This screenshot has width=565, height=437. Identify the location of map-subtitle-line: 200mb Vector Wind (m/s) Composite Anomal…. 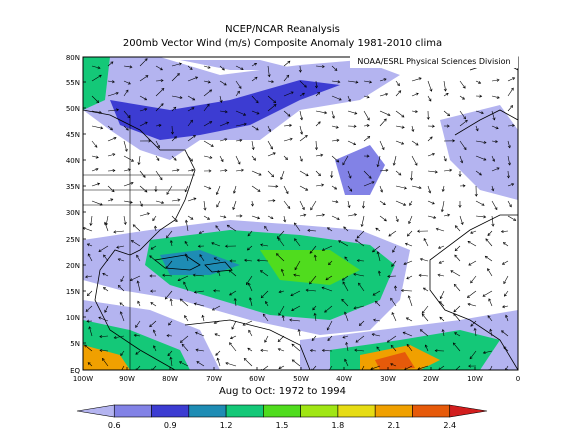
(282, 43).